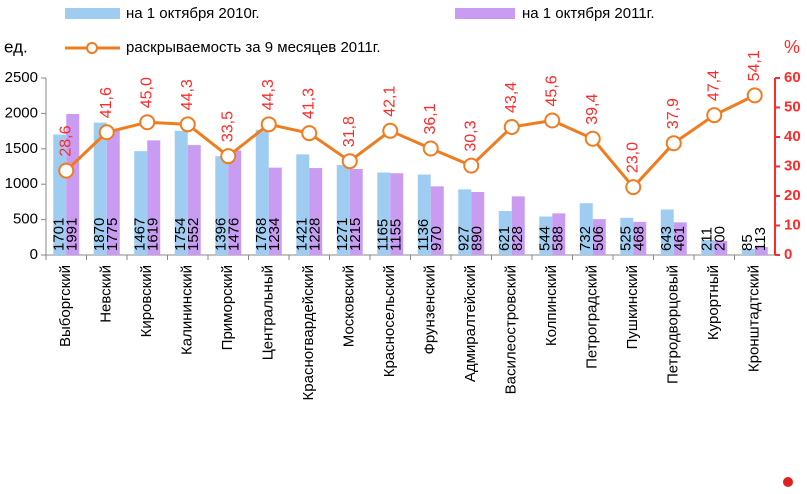 This screenshot has height=494, width=807. Describe the element at coordinates (112, 234) in the screenshot. I see `bar-value-label: 1775` at that location.